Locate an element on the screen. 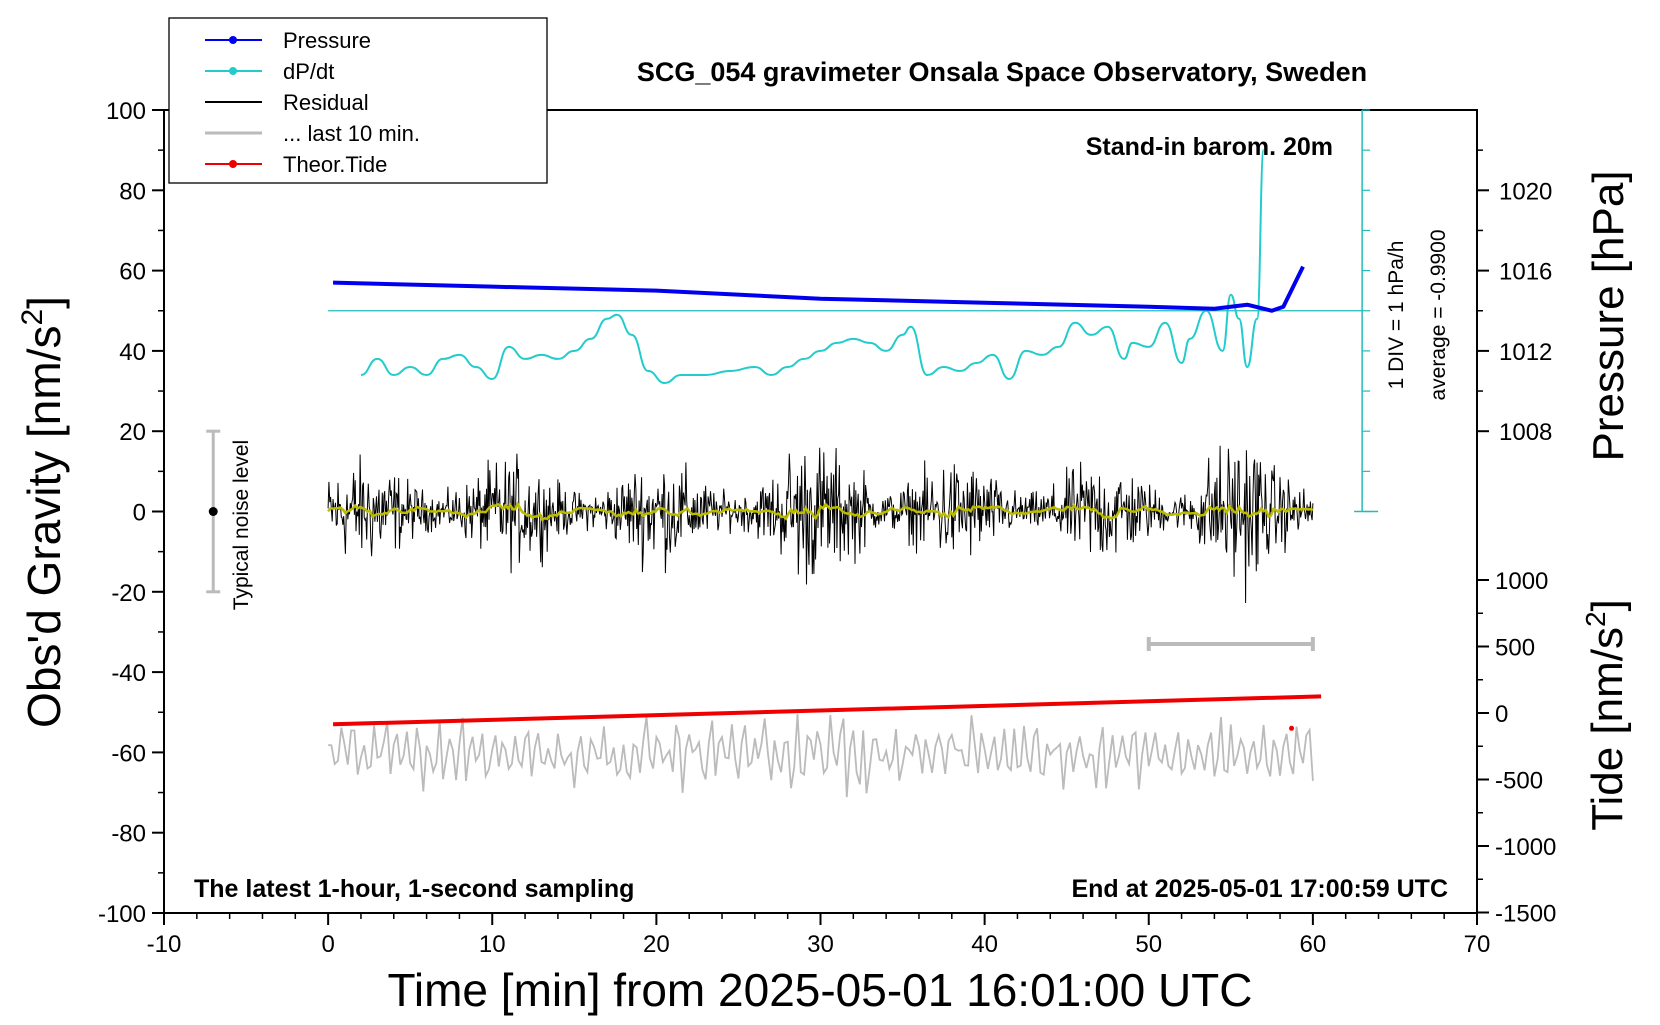 The width and height of the screenshot is (1660, 1025). latest-sampling-note: The latest 1-hour, 1-second sampling is located at coordinates (414, 889).